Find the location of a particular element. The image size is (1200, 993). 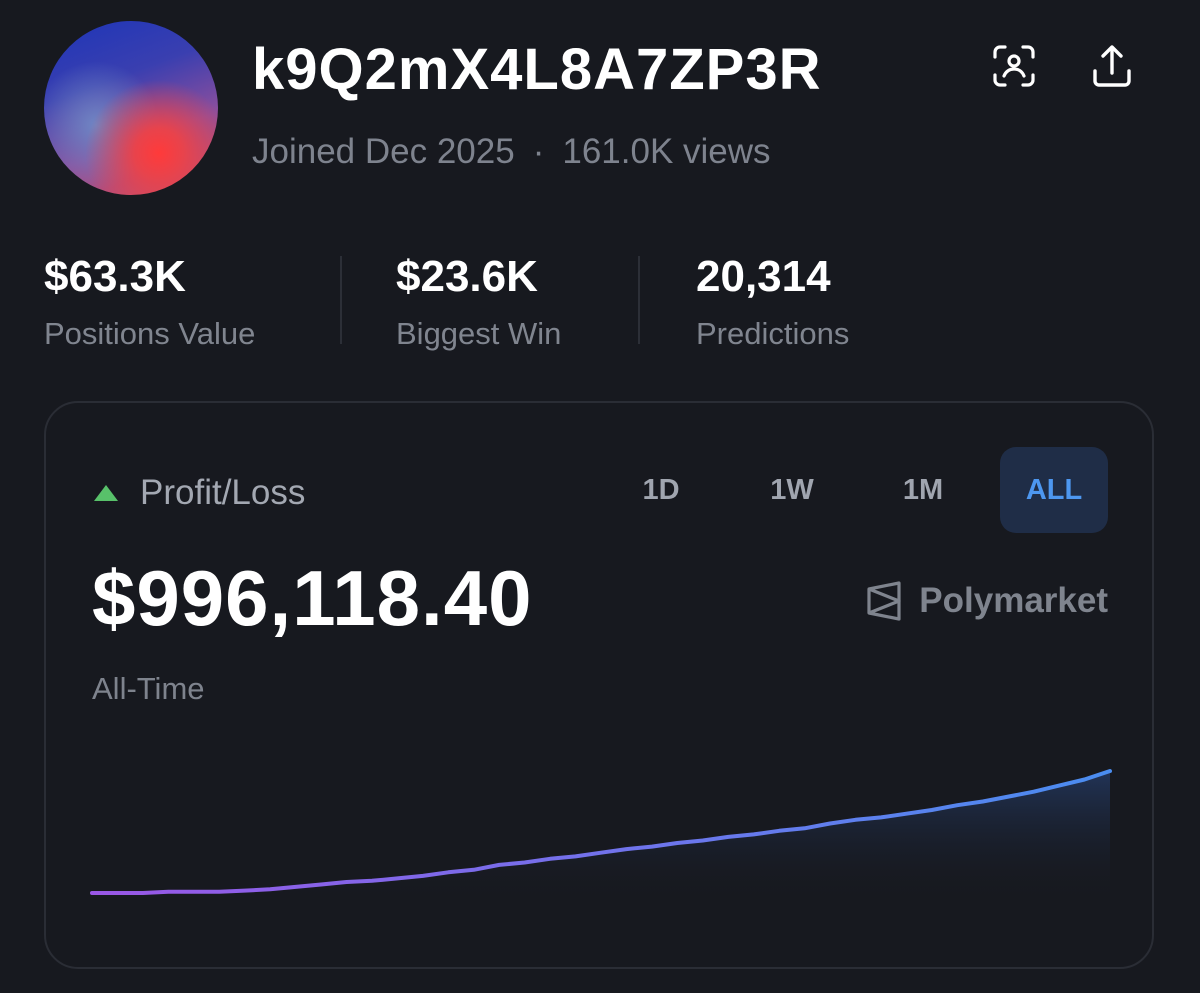

stat-value: $63.3K is located at coordinates (115, 276).